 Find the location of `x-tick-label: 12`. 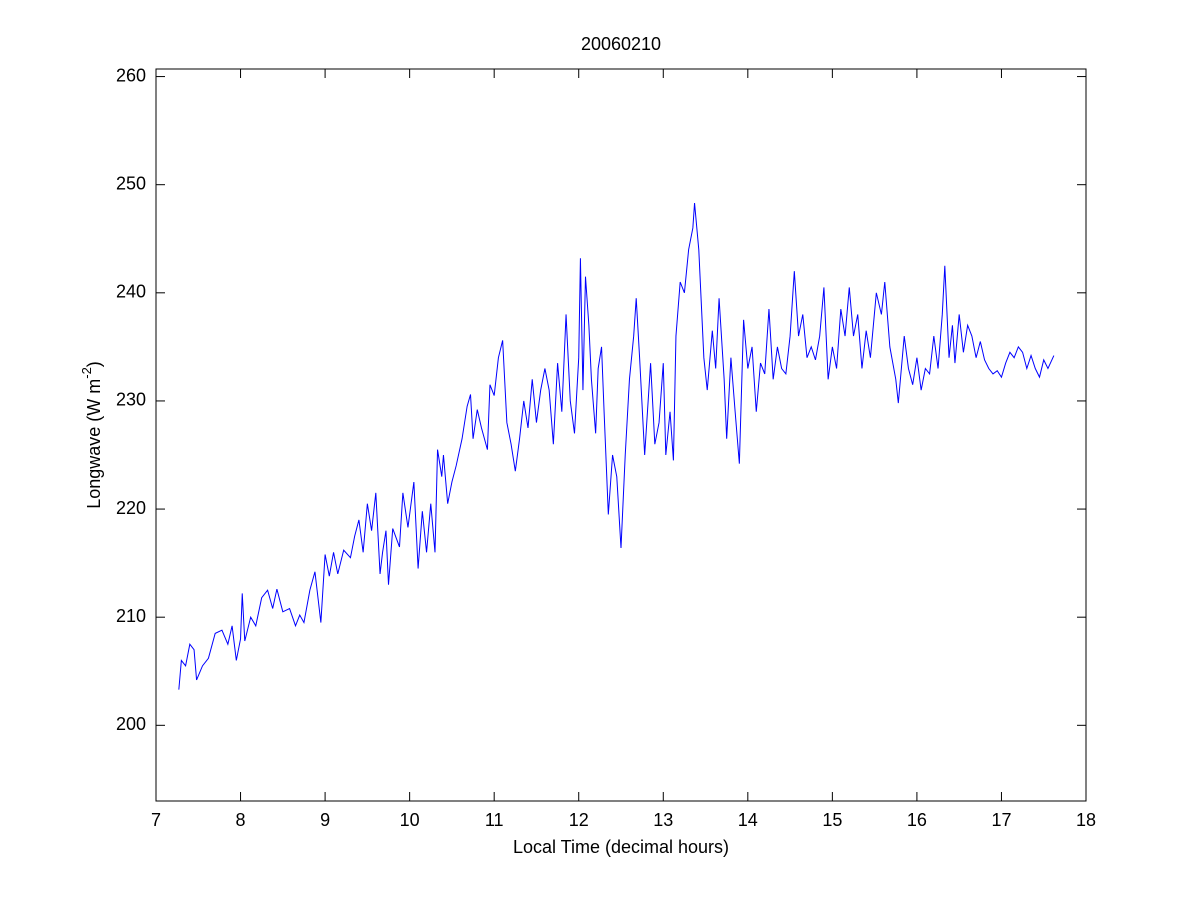

x-tick-label: 12 is located at coordinates (579, 820).